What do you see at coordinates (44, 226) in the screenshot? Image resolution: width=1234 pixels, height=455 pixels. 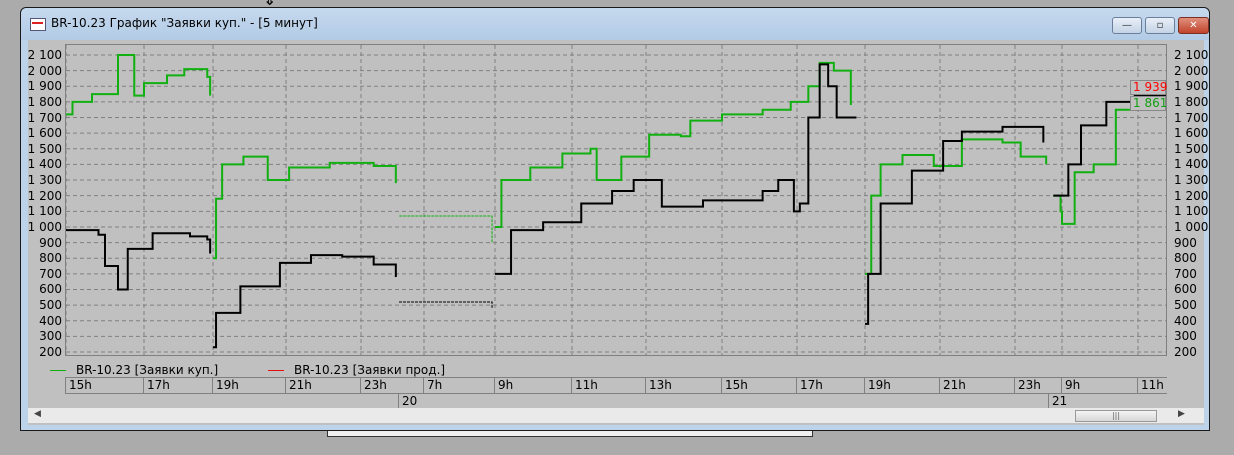 I see `y-tick-label-left: 1 000` at bounding box center [44, 226].